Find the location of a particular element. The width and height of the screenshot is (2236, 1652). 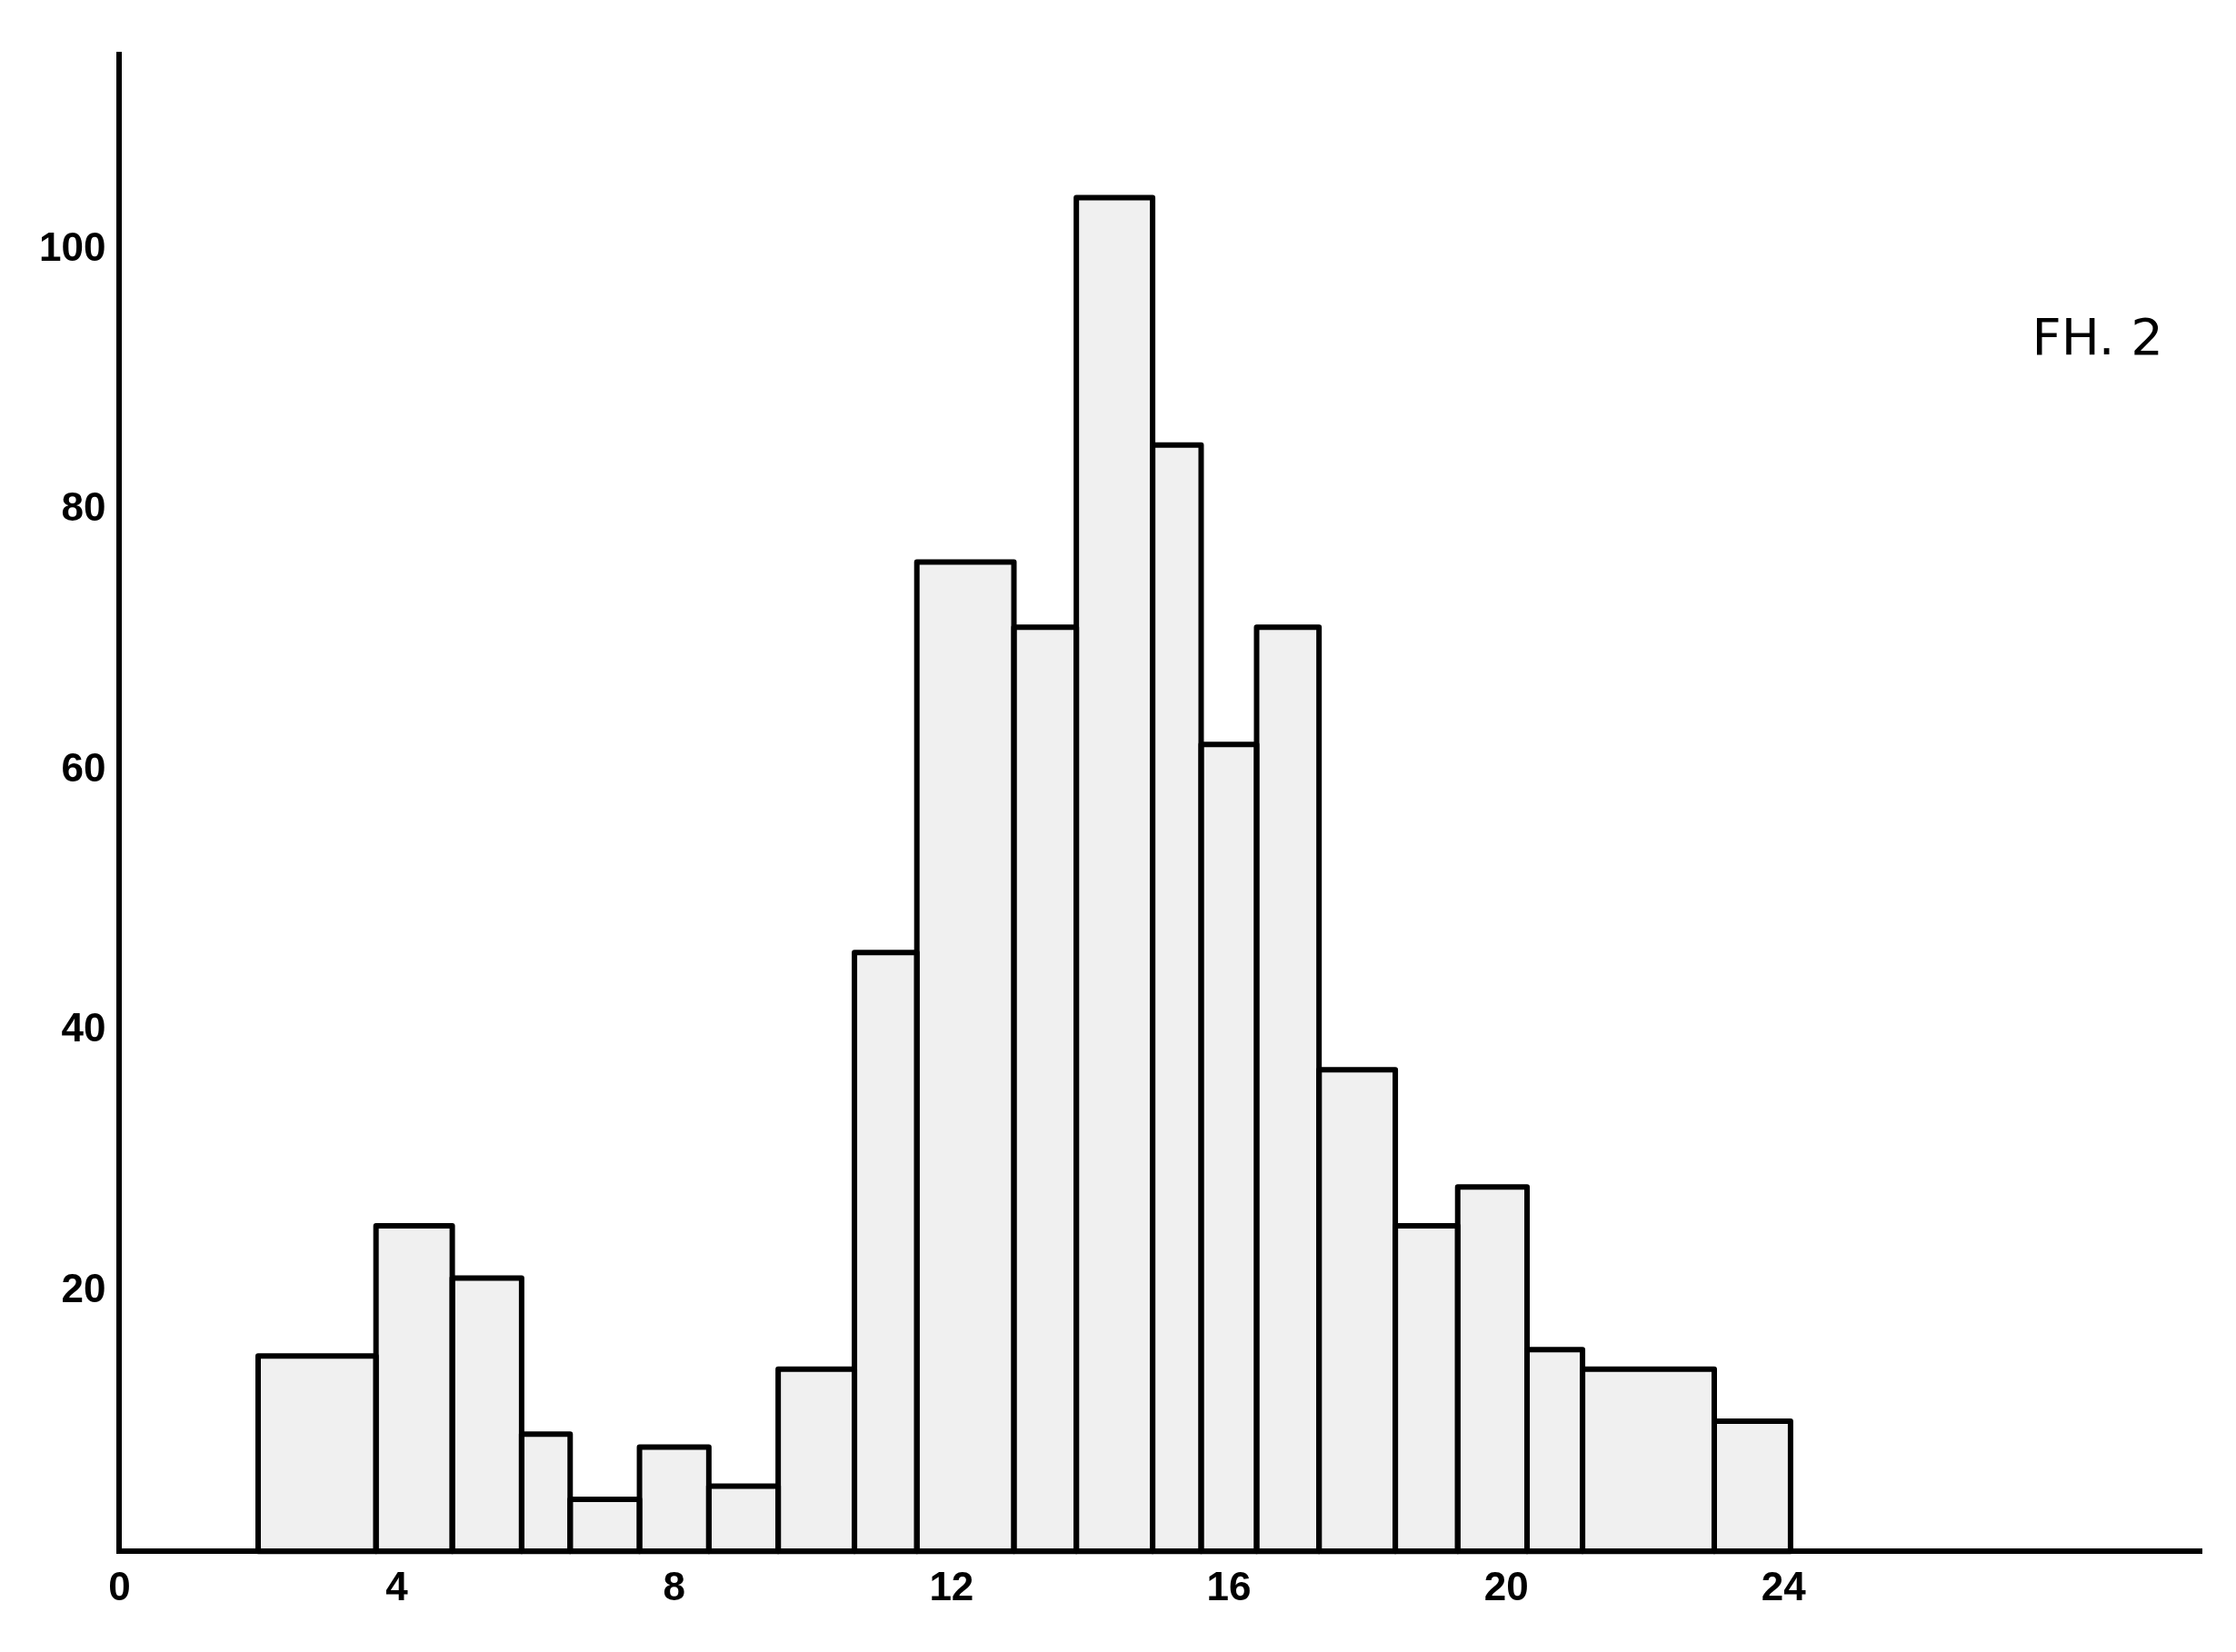

x-tick-label: 8 is located at coordinates (674, 1585).